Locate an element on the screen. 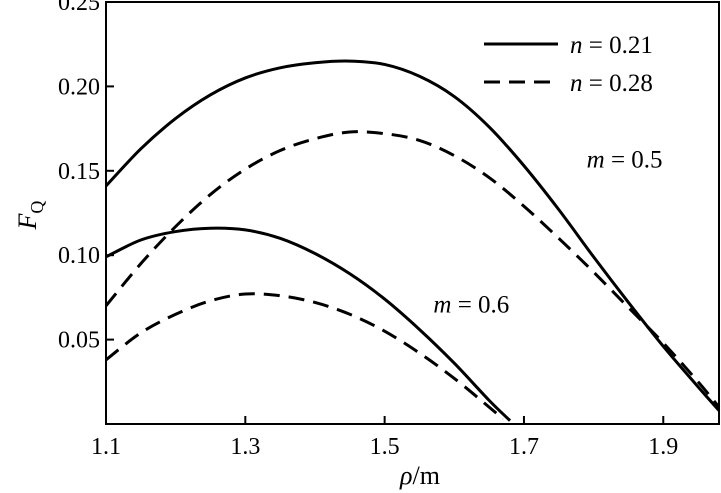 The image size is (721, 493). x-tick-label: 1.5 is located at coordinates (385, 447).